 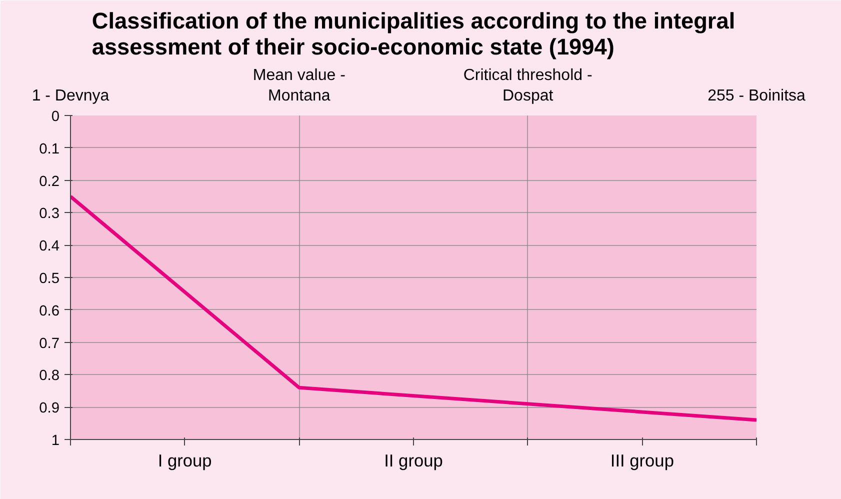 I want to click on y-tick-label: 0.5, so click(x=49, y=279).